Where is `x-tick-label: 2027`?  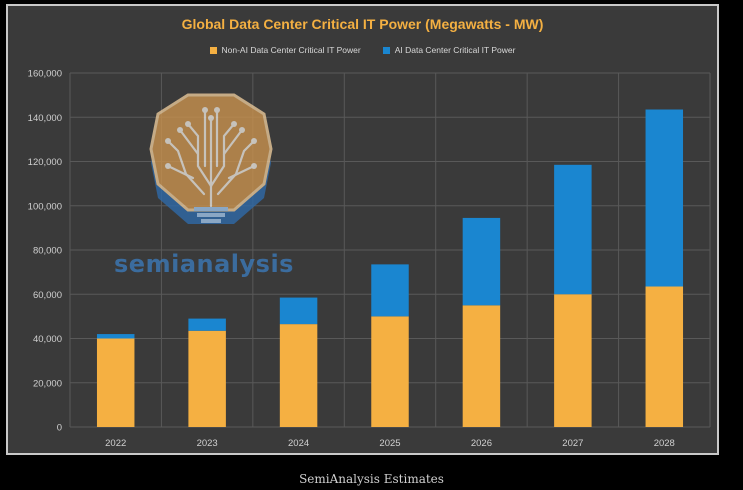 x-tick-label: 2027 is located at coordinates (572, 443).